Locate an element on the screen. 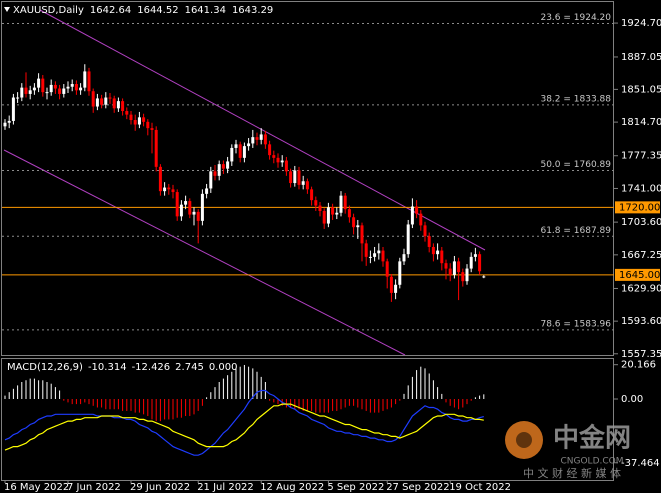 Image resolution: width=661 pixels, height=493 pixels. price-label: 1645.00 is located at coordinates (639, 275).